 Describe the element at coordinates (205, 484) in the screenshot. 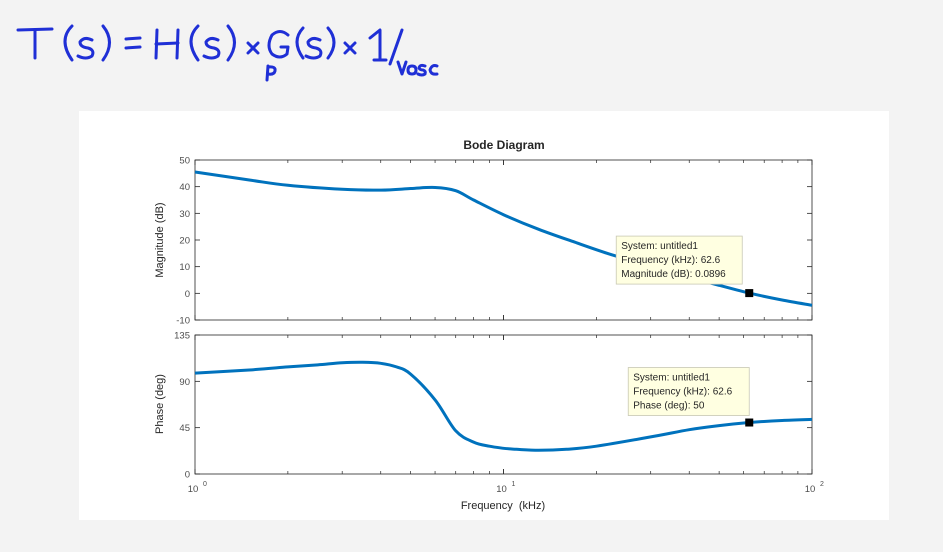

I see `xtick-label-exponent: 0` at that location.